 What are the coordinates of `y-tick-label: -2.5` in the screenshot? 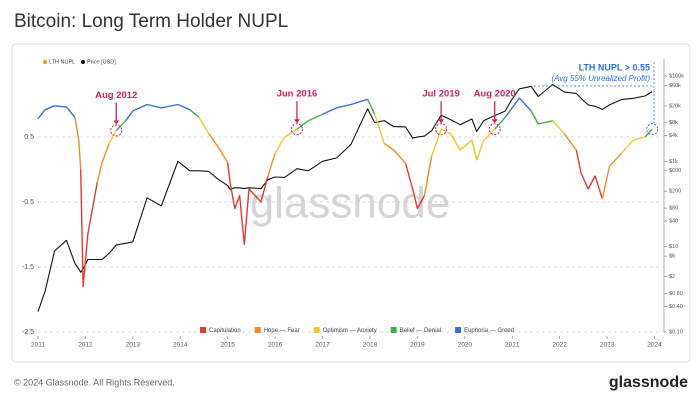 It's located at (28, 332).